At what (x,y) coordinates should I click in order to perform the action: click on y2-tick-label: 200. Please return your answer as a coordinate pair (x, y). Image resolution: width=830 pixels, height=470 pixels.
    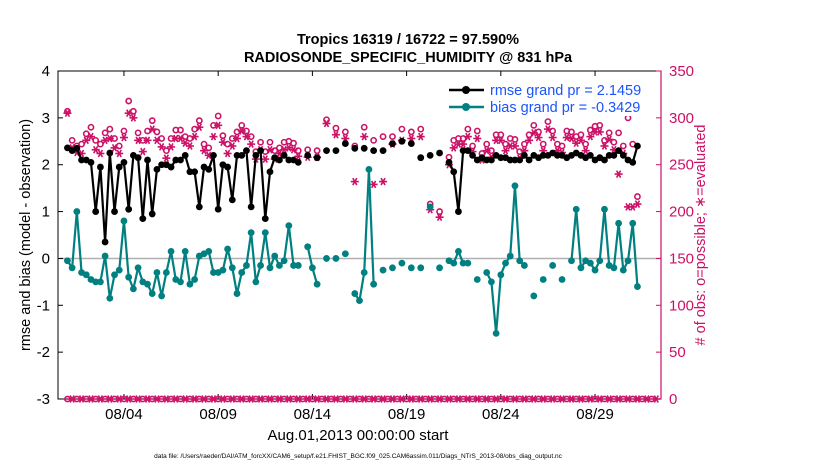
    Looking at the image, I should click on (681, 212).